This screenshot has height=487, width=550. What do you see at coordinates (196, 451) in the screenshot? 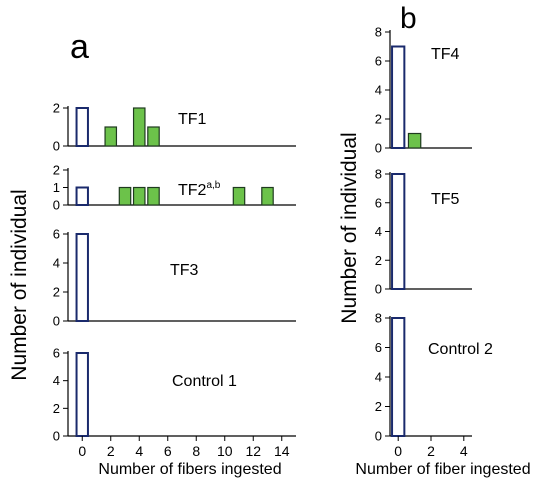
I see `x-tick-label: 8` at bounding box center [196, 451].